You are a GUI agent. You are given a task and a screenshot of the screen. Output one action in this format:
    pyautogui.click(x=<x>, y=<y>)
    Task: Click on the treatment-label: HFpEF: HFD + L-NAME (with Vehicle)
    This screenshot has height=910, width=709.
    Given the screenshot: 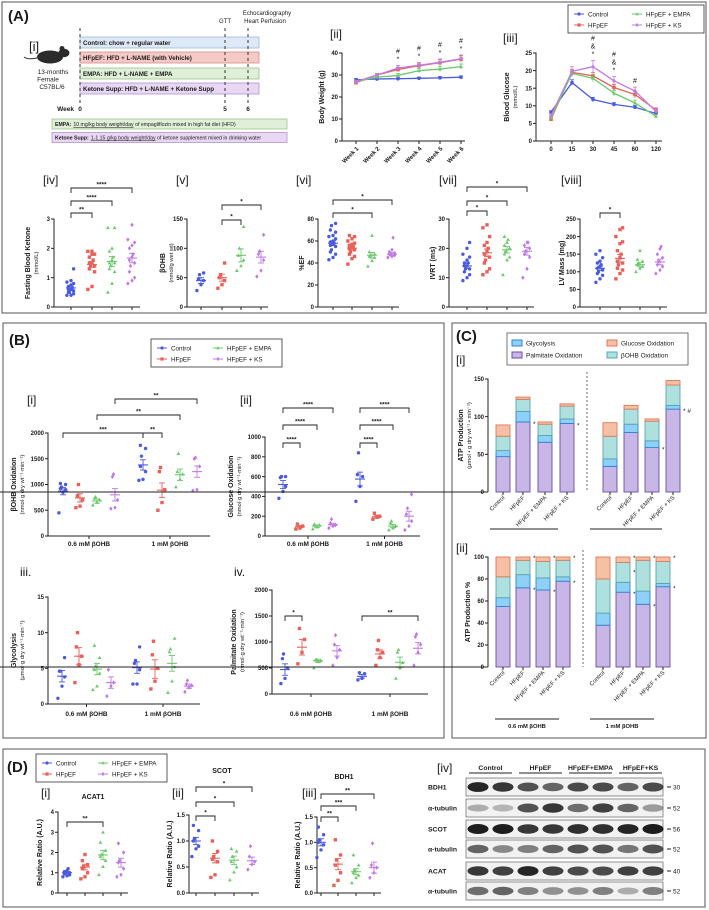 What is the action you would take?
    pyautogui.click(x=137, y=58)
    